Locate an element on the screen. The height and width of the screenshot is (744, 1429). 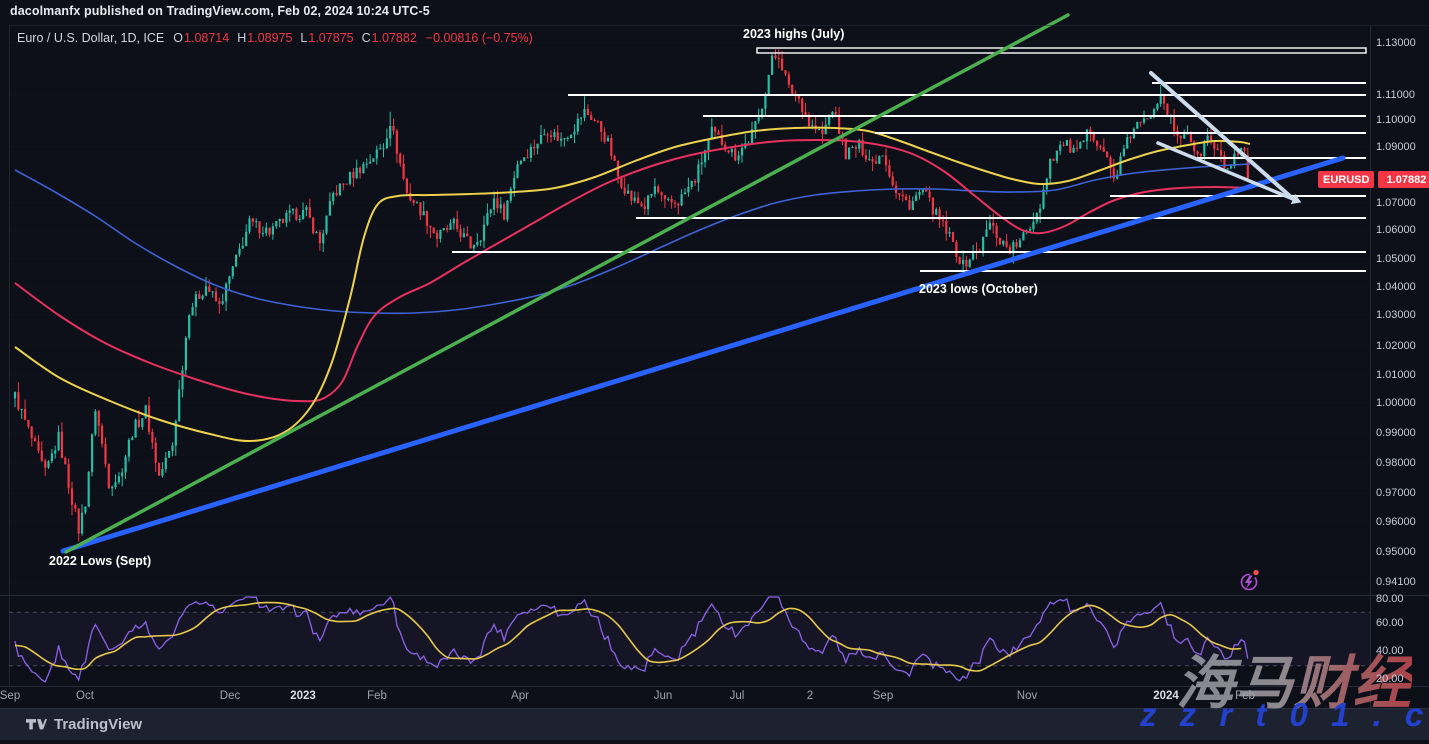
tradingview-logo: TradingView is located at coordinates (84, 724).